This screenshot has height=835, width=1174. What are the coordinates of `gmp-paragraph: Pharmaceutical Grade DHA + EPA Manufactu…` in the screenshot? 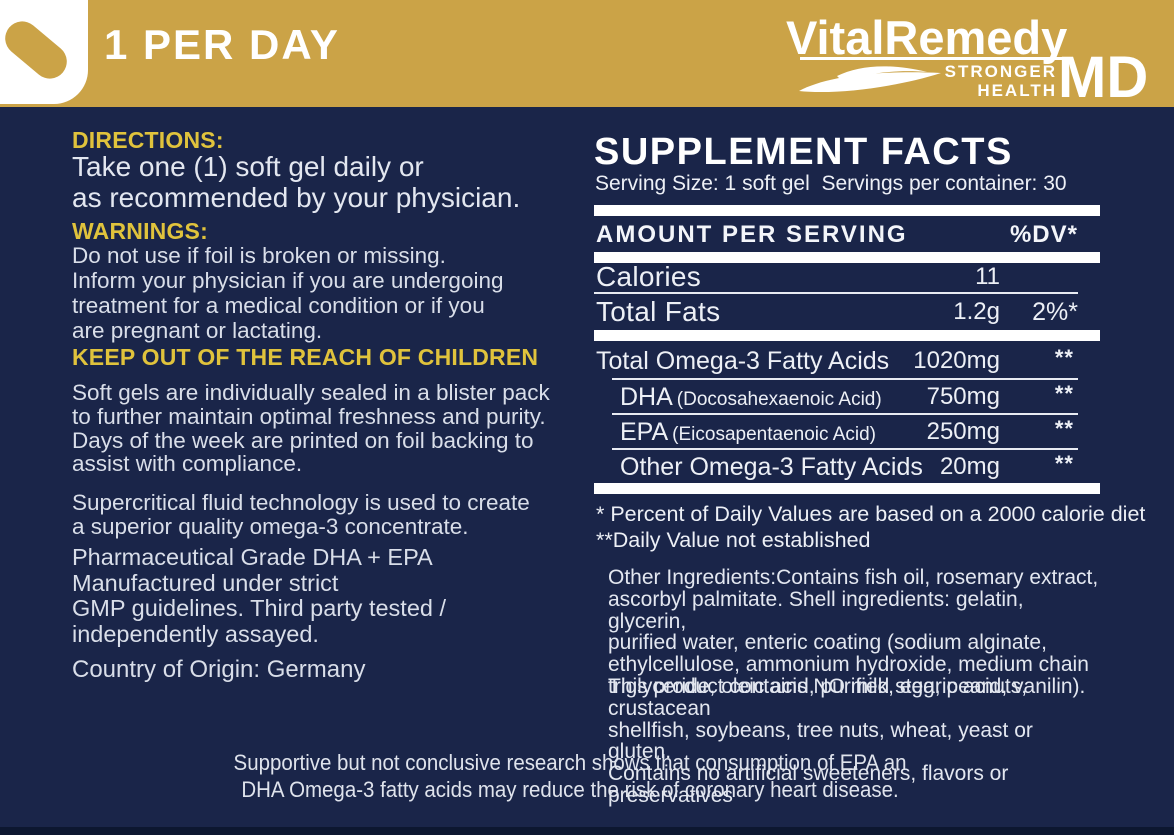 It's located at (259, 595).